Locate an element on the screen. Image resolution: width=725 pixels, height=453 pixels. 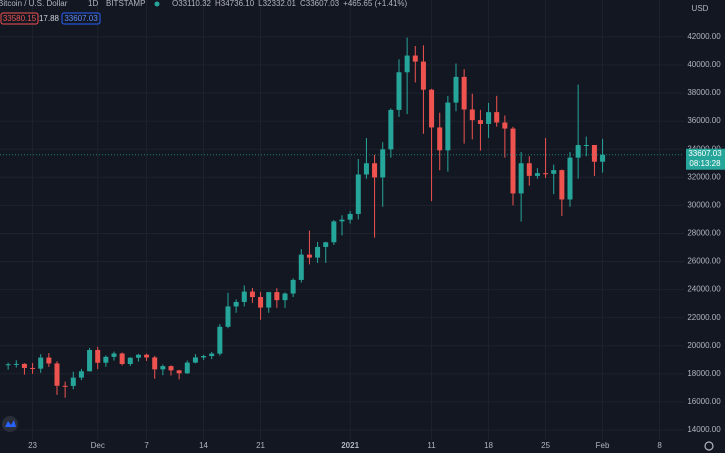
y-tick-label: 22000.00 is located at coordinates (704, 317).